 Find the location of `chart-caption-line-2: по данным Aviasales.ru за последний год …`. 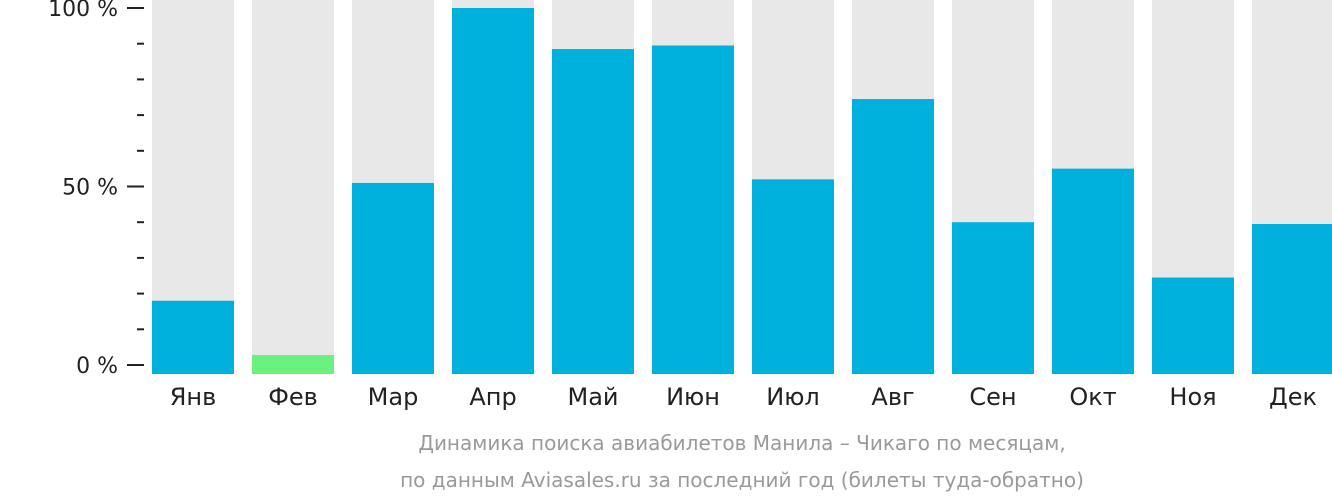

chart-caption-line-2: по данным Aviasales.ru за последний год … is located at coordinates (742, 480).